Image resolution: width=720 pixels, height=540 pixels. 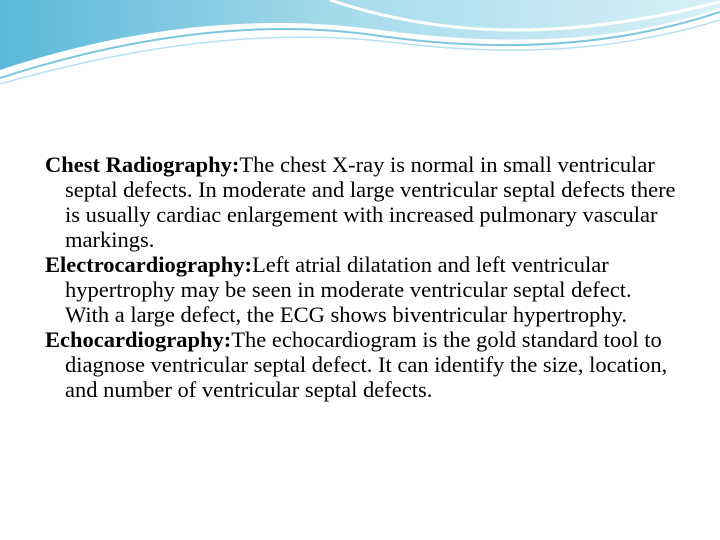 What do you see at coordinates (149, 264) in the screenshot?
I see `term: Electrocardiography:` at bounding box center [149, 264].